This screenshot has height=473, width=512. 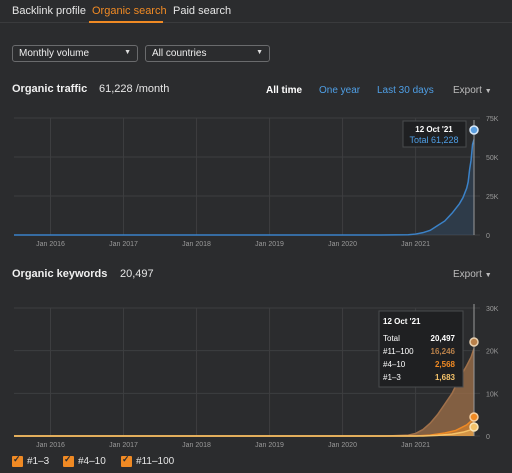 What do you see at coordinates (92, 461) in the screenshot?
I see `legend-label-4-10: #4–10` at bounding box center [92, 461].